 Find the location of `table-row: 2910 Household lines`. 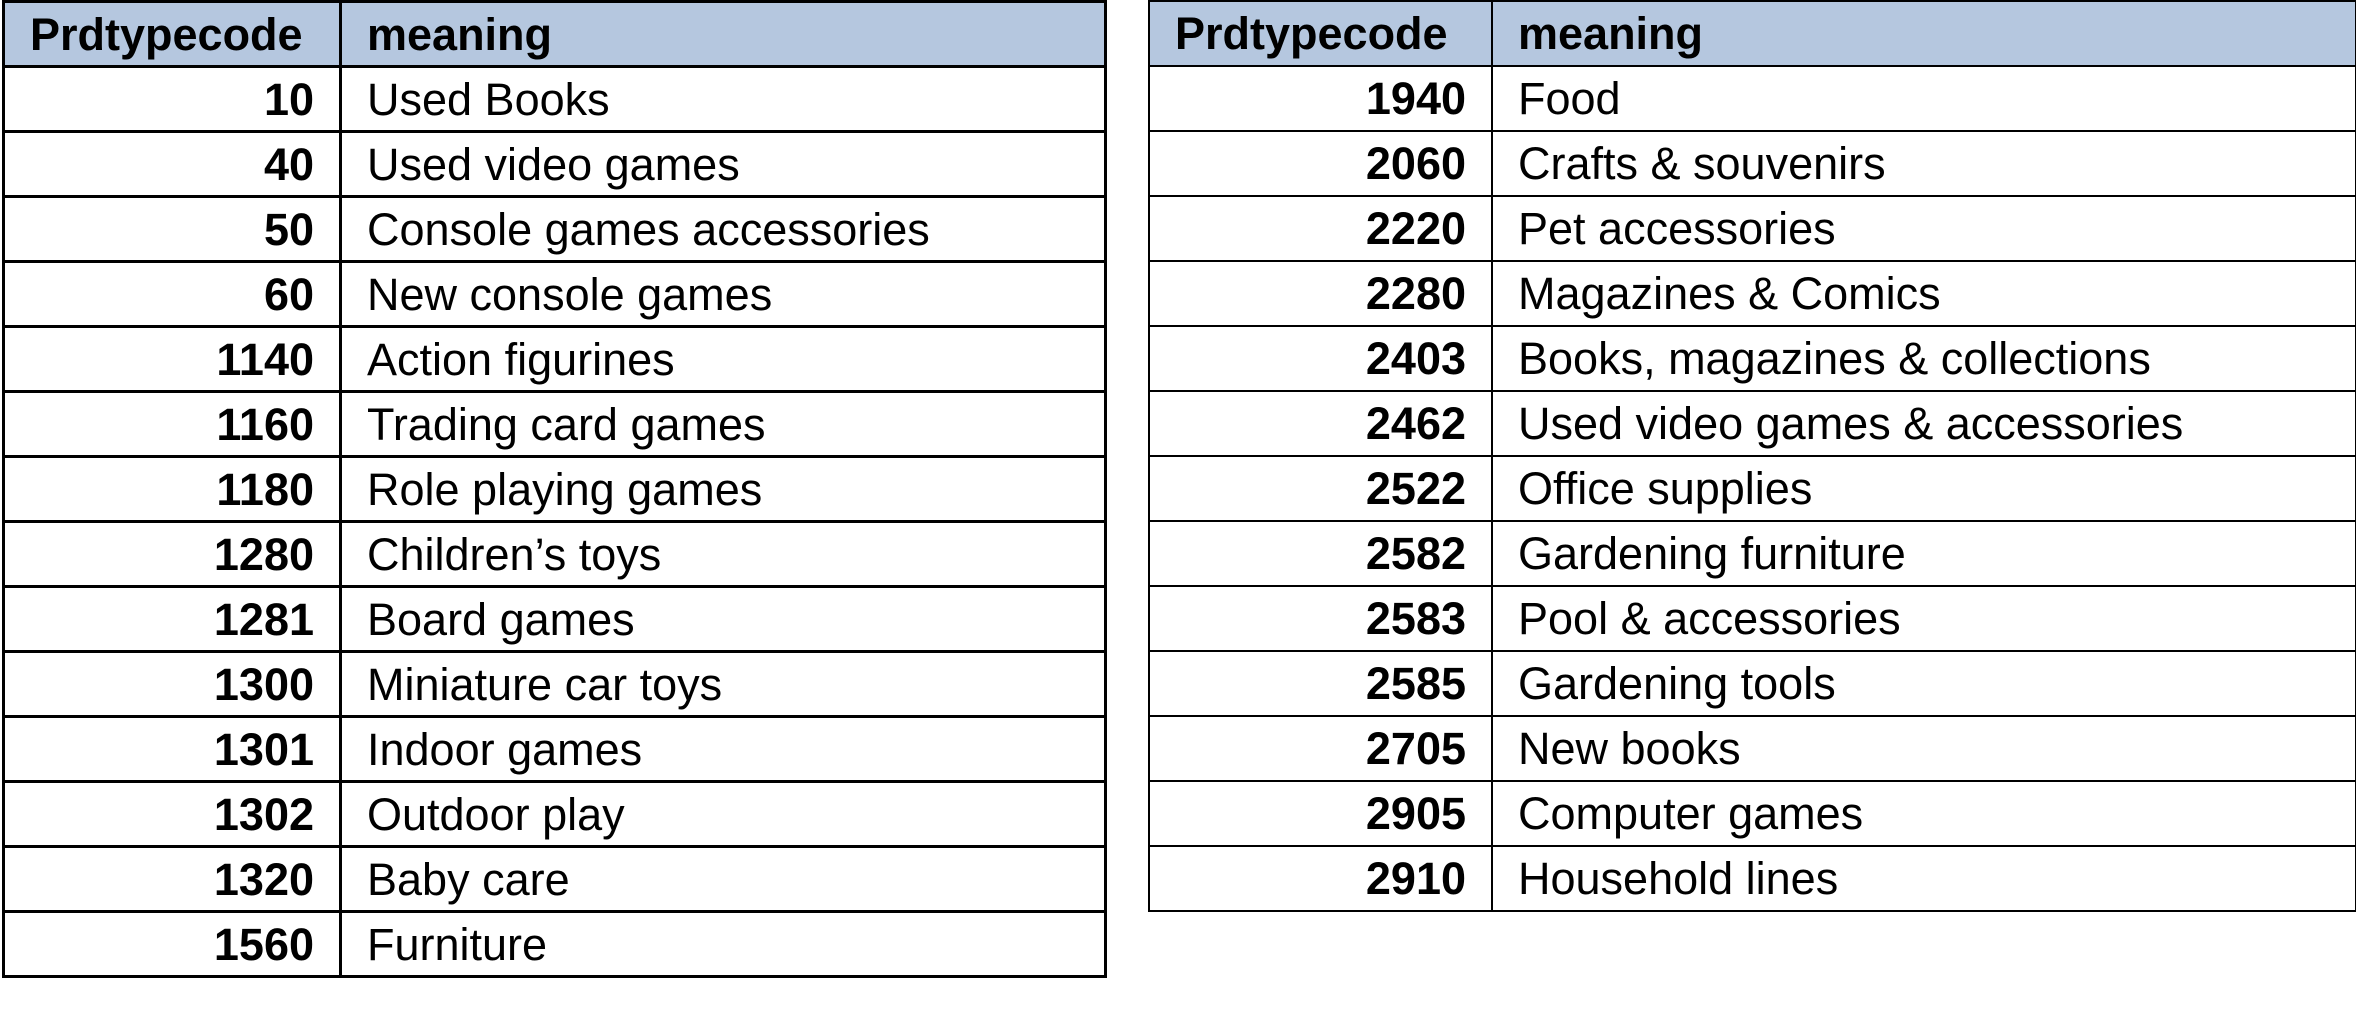

table-row: 2910 Household lines is located at coordinates (1752, 878).